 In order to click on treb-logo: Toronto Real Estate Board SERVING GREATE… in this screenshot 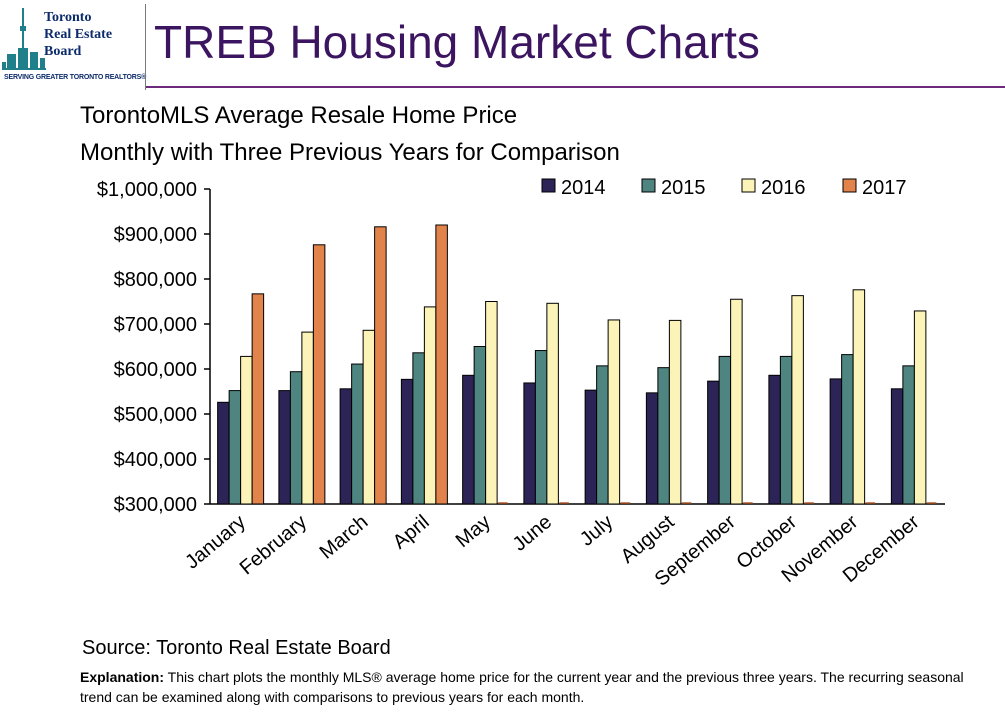, I will do `click(73, 46)`.